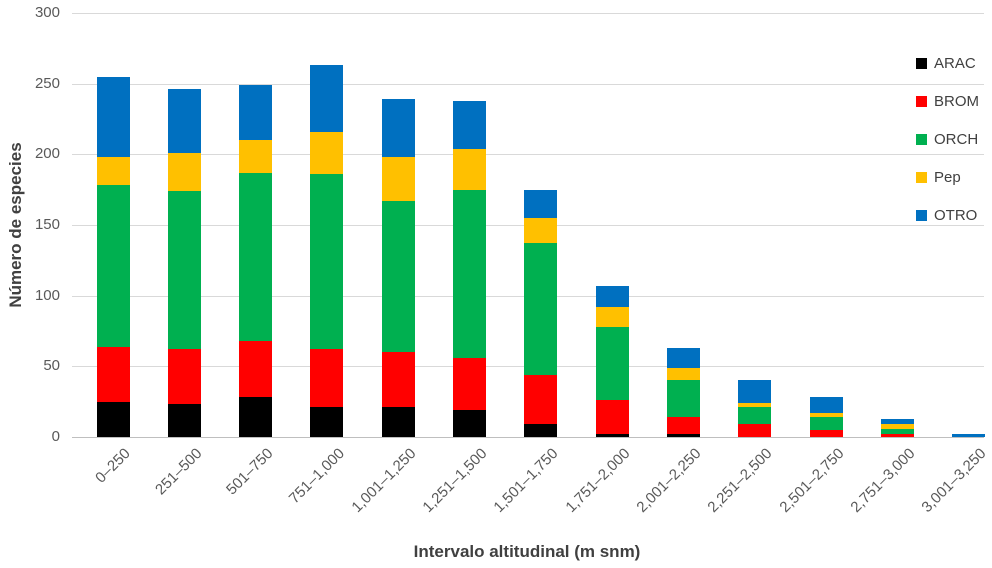  I want to click on legend-item: ORCH, so click(947, 139).